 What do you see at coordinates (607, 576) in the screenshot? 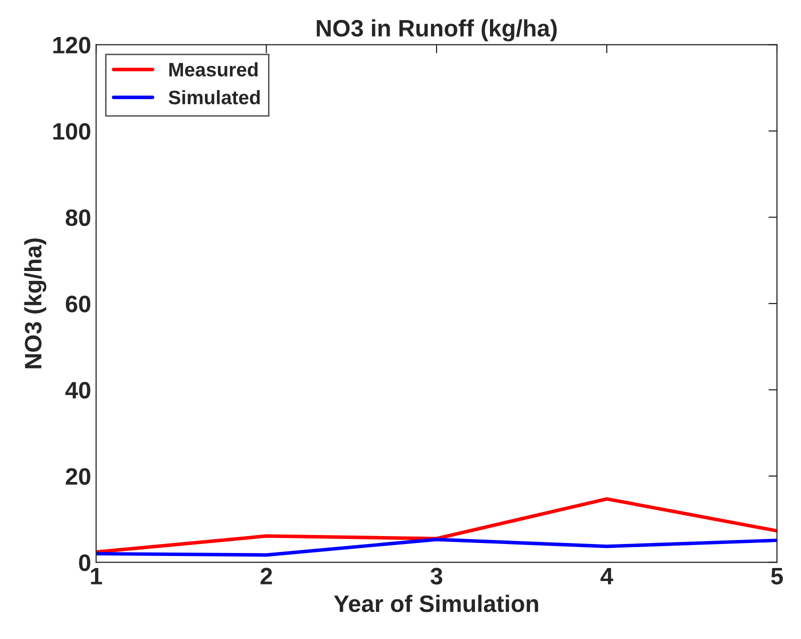
I see `x-tick-label: 4` at bounding box center [607, 576].